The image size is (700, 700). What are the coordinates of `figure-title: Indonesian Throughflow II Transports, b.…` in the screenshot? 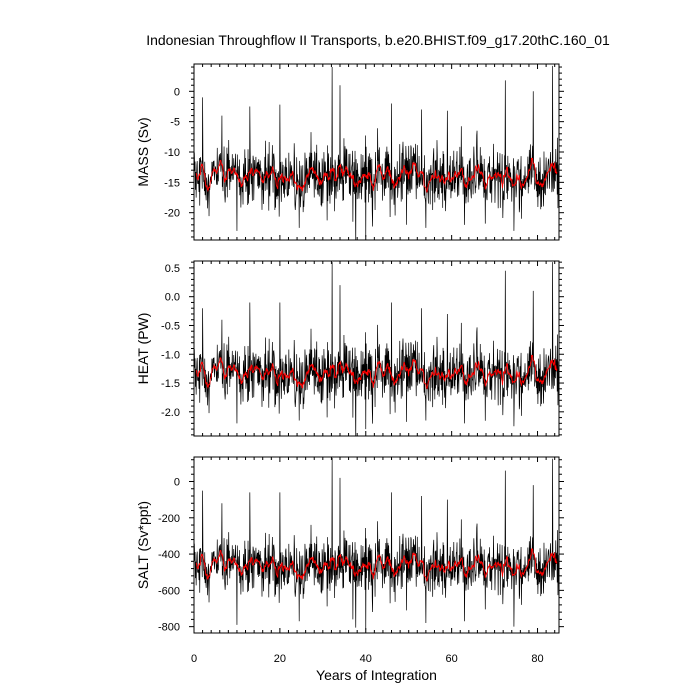 It's located at (378, 40).